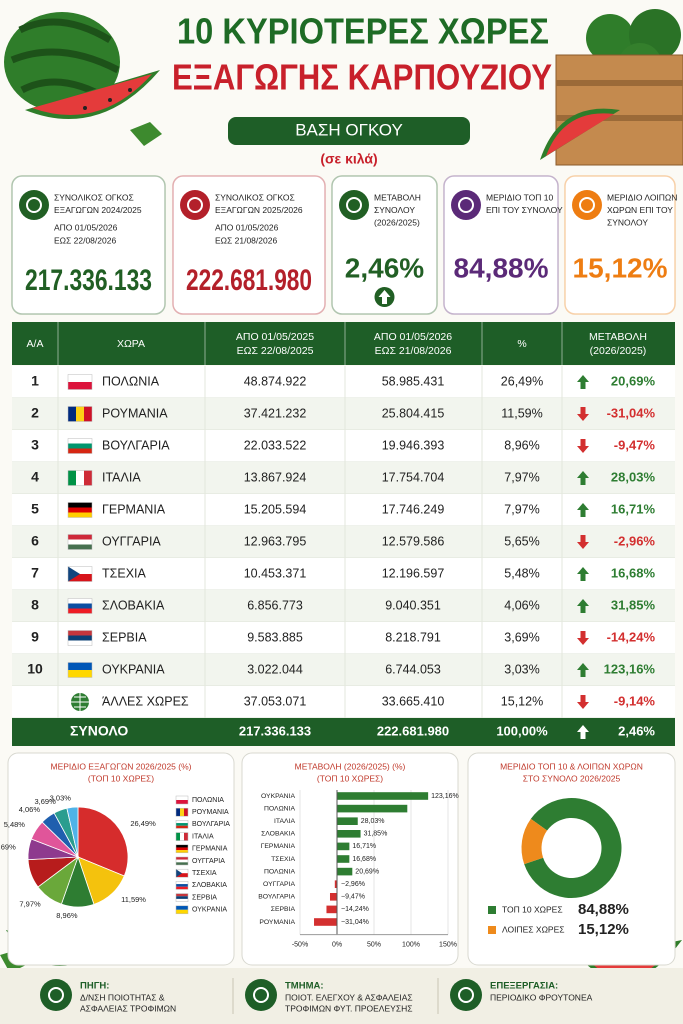 This screenshot has height=1024, width=683. I want to click on legend-value: 15,12%, so click(603, 929).